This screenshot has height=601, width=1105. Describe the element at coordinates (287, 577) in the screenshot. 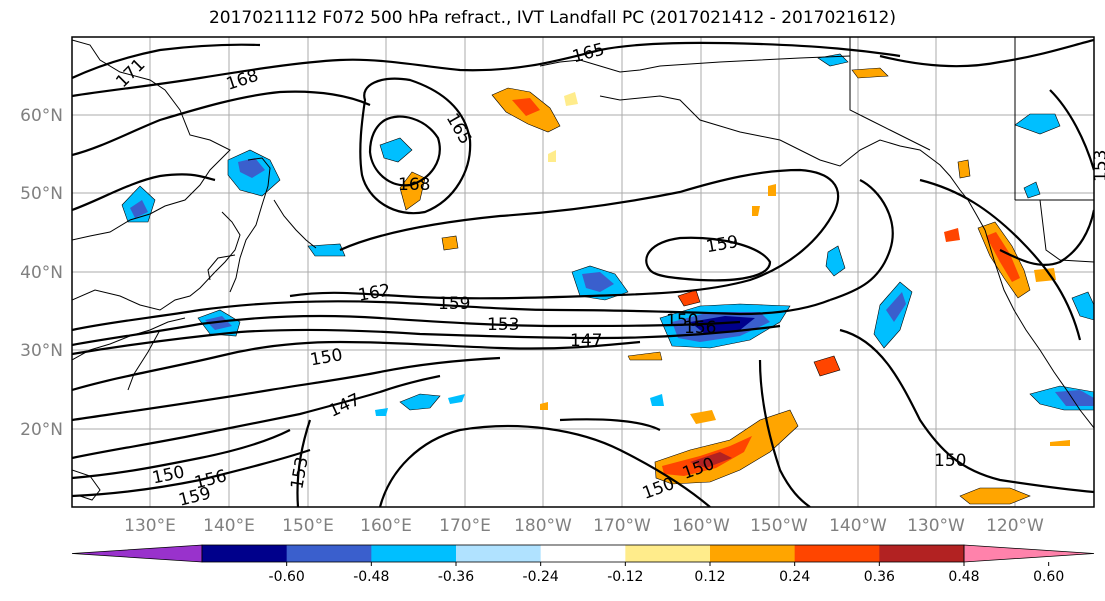

I see `colorbar-tick-label: -0.60` at that location.